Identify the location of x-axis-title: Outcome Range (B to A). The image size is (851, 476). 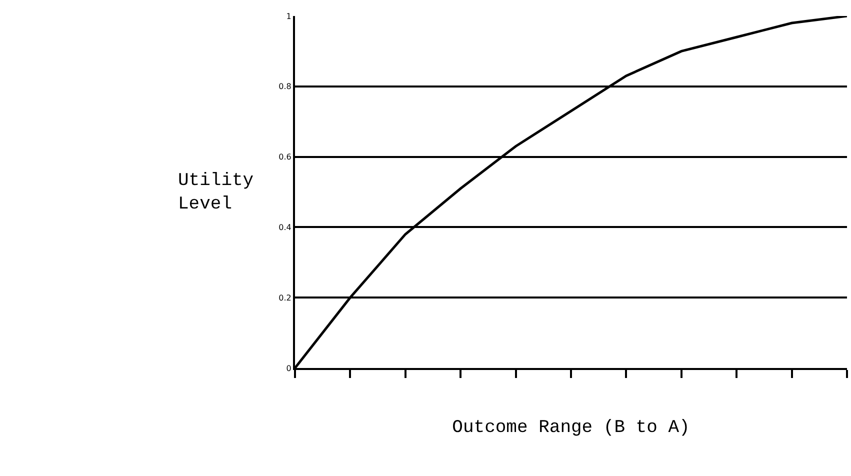
(571, 428).